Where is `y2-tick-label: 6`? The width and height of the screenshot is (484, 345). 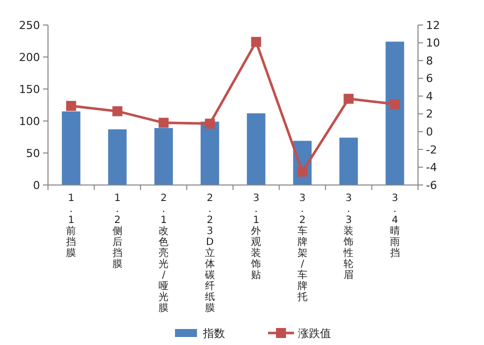
y2-tick-label: 6 is located at coordinates (429, 79).